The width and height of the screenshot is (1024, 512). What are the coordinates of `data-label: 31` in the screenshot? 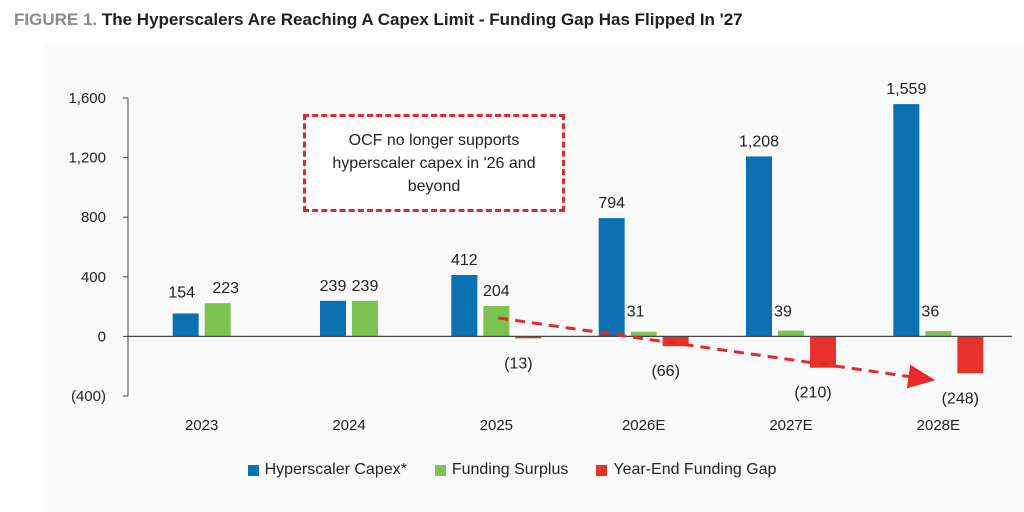 It's located at (636, 311).